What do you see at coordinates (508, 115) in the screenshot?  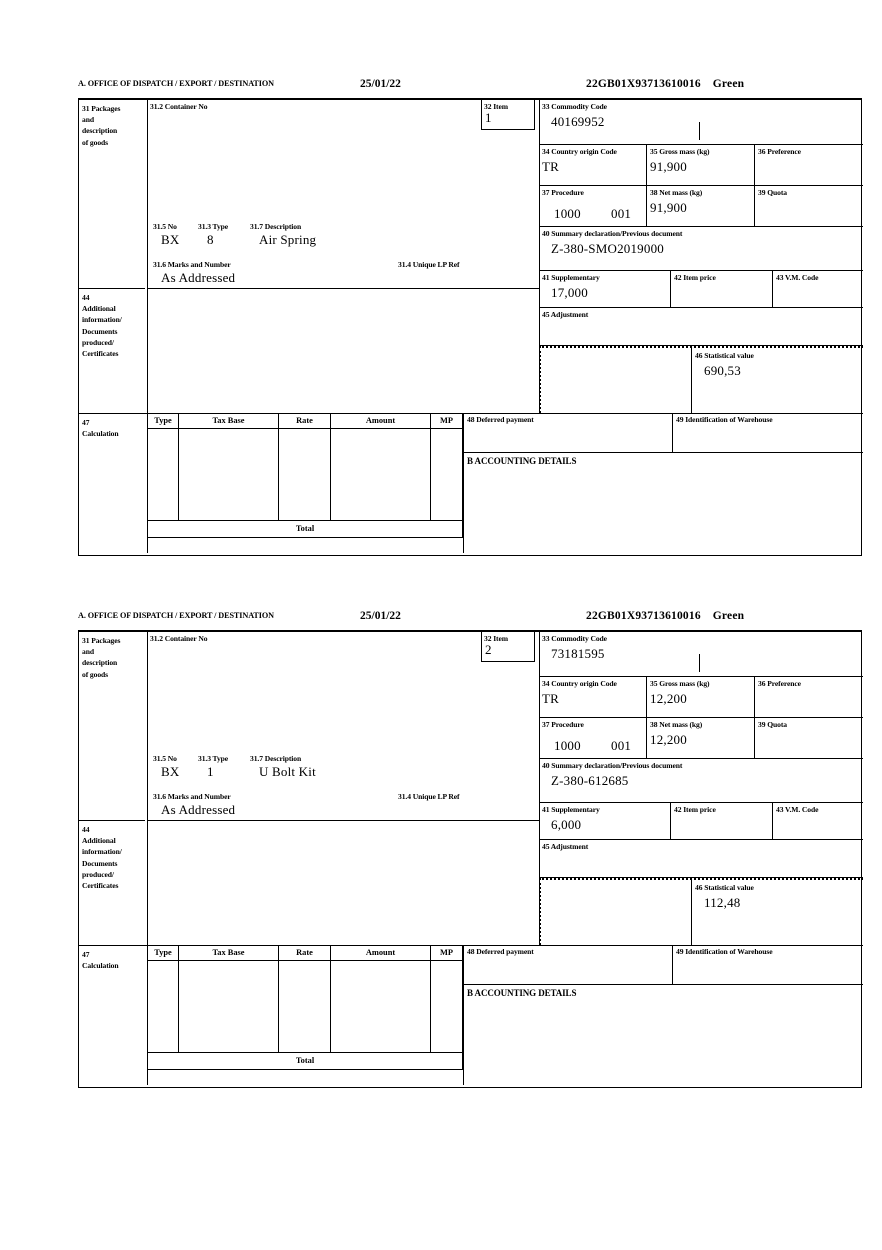 I see `field-32-item-box: 32 Item 1` at bounding box center [508, 115].